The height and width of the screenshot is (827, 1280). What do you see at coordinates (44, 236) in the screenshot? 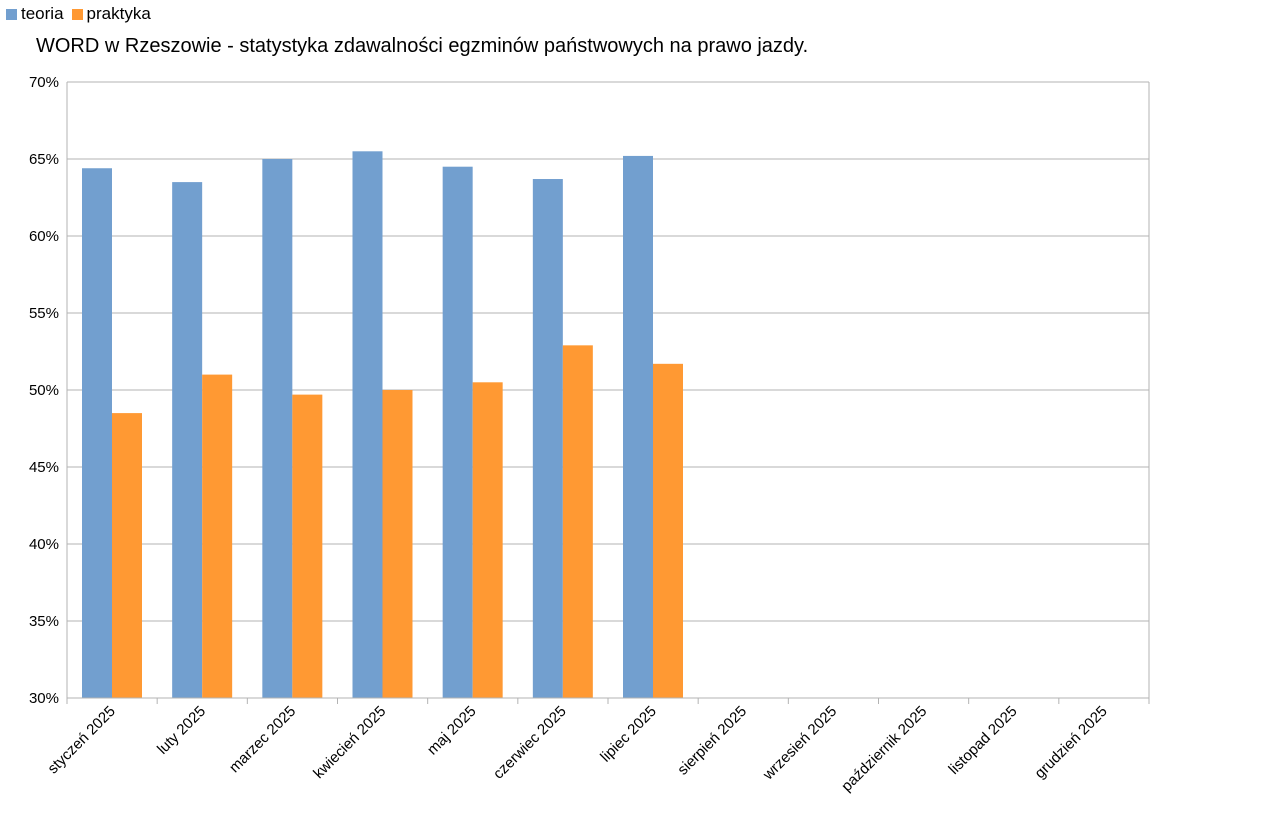
I see `y-tick-label: 60%` at bounding box center [44, 236].